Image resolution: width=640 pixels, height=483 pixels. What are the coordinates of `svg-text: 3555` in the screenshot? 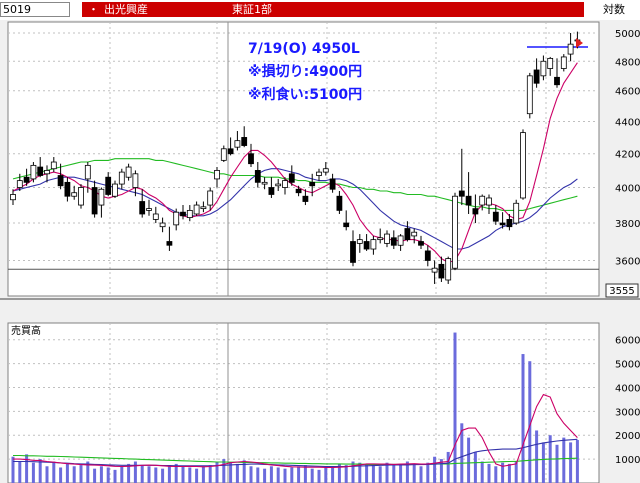 It's located at (621, 291).